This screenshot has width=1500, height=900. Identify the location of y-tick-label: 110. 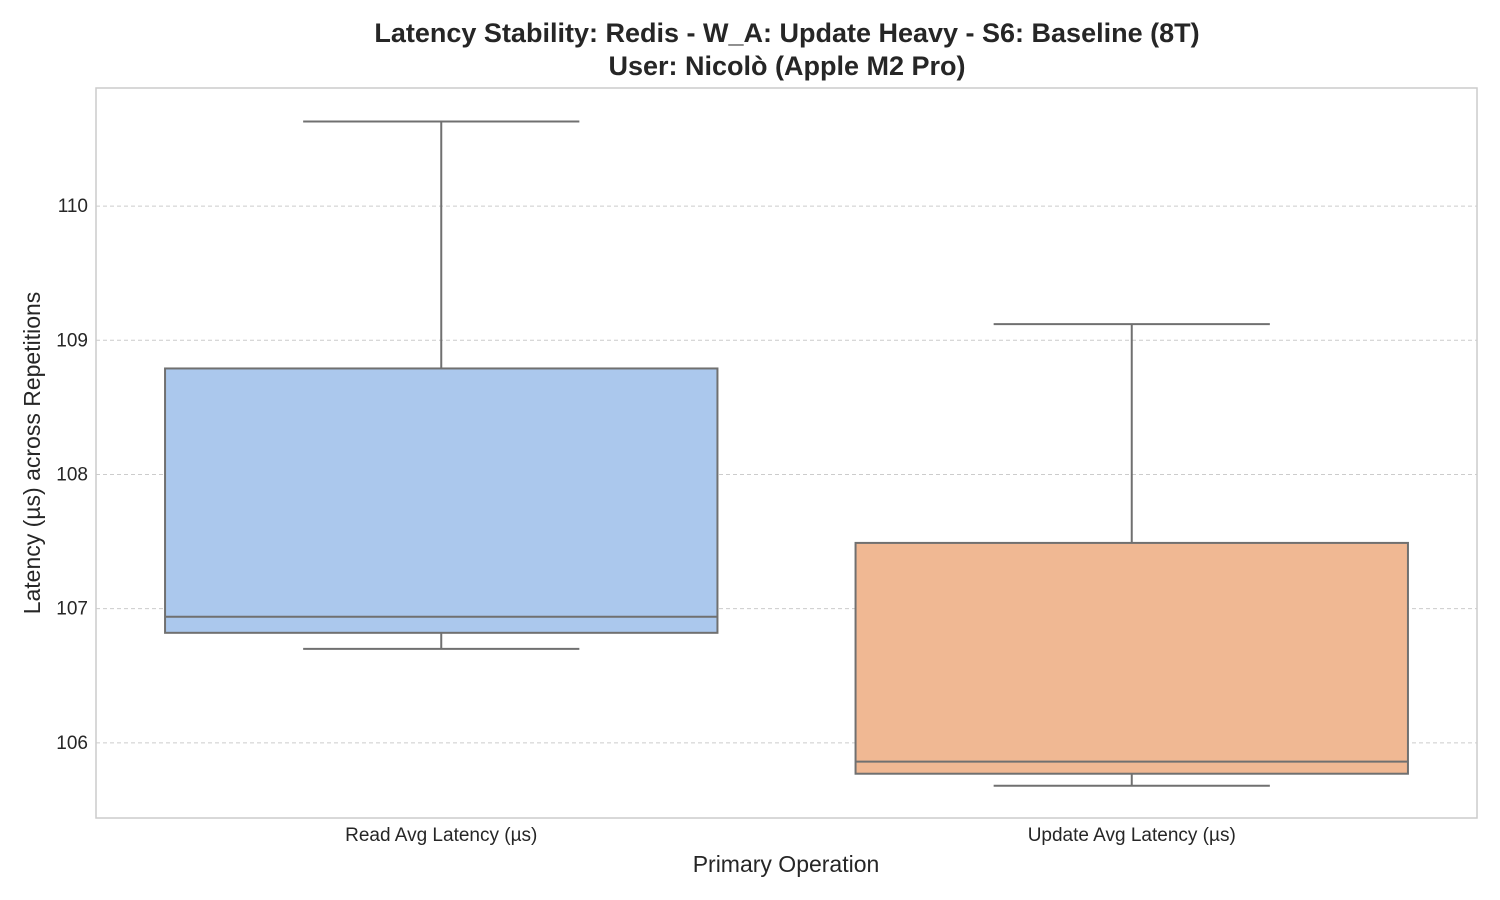
(73, 206).